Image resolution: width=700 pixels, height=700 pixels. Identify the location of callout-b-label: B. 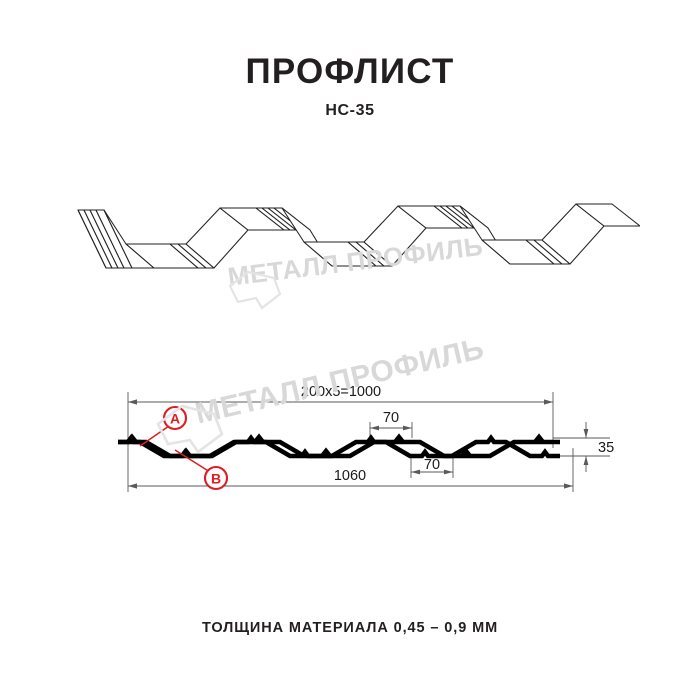
(216, 479).